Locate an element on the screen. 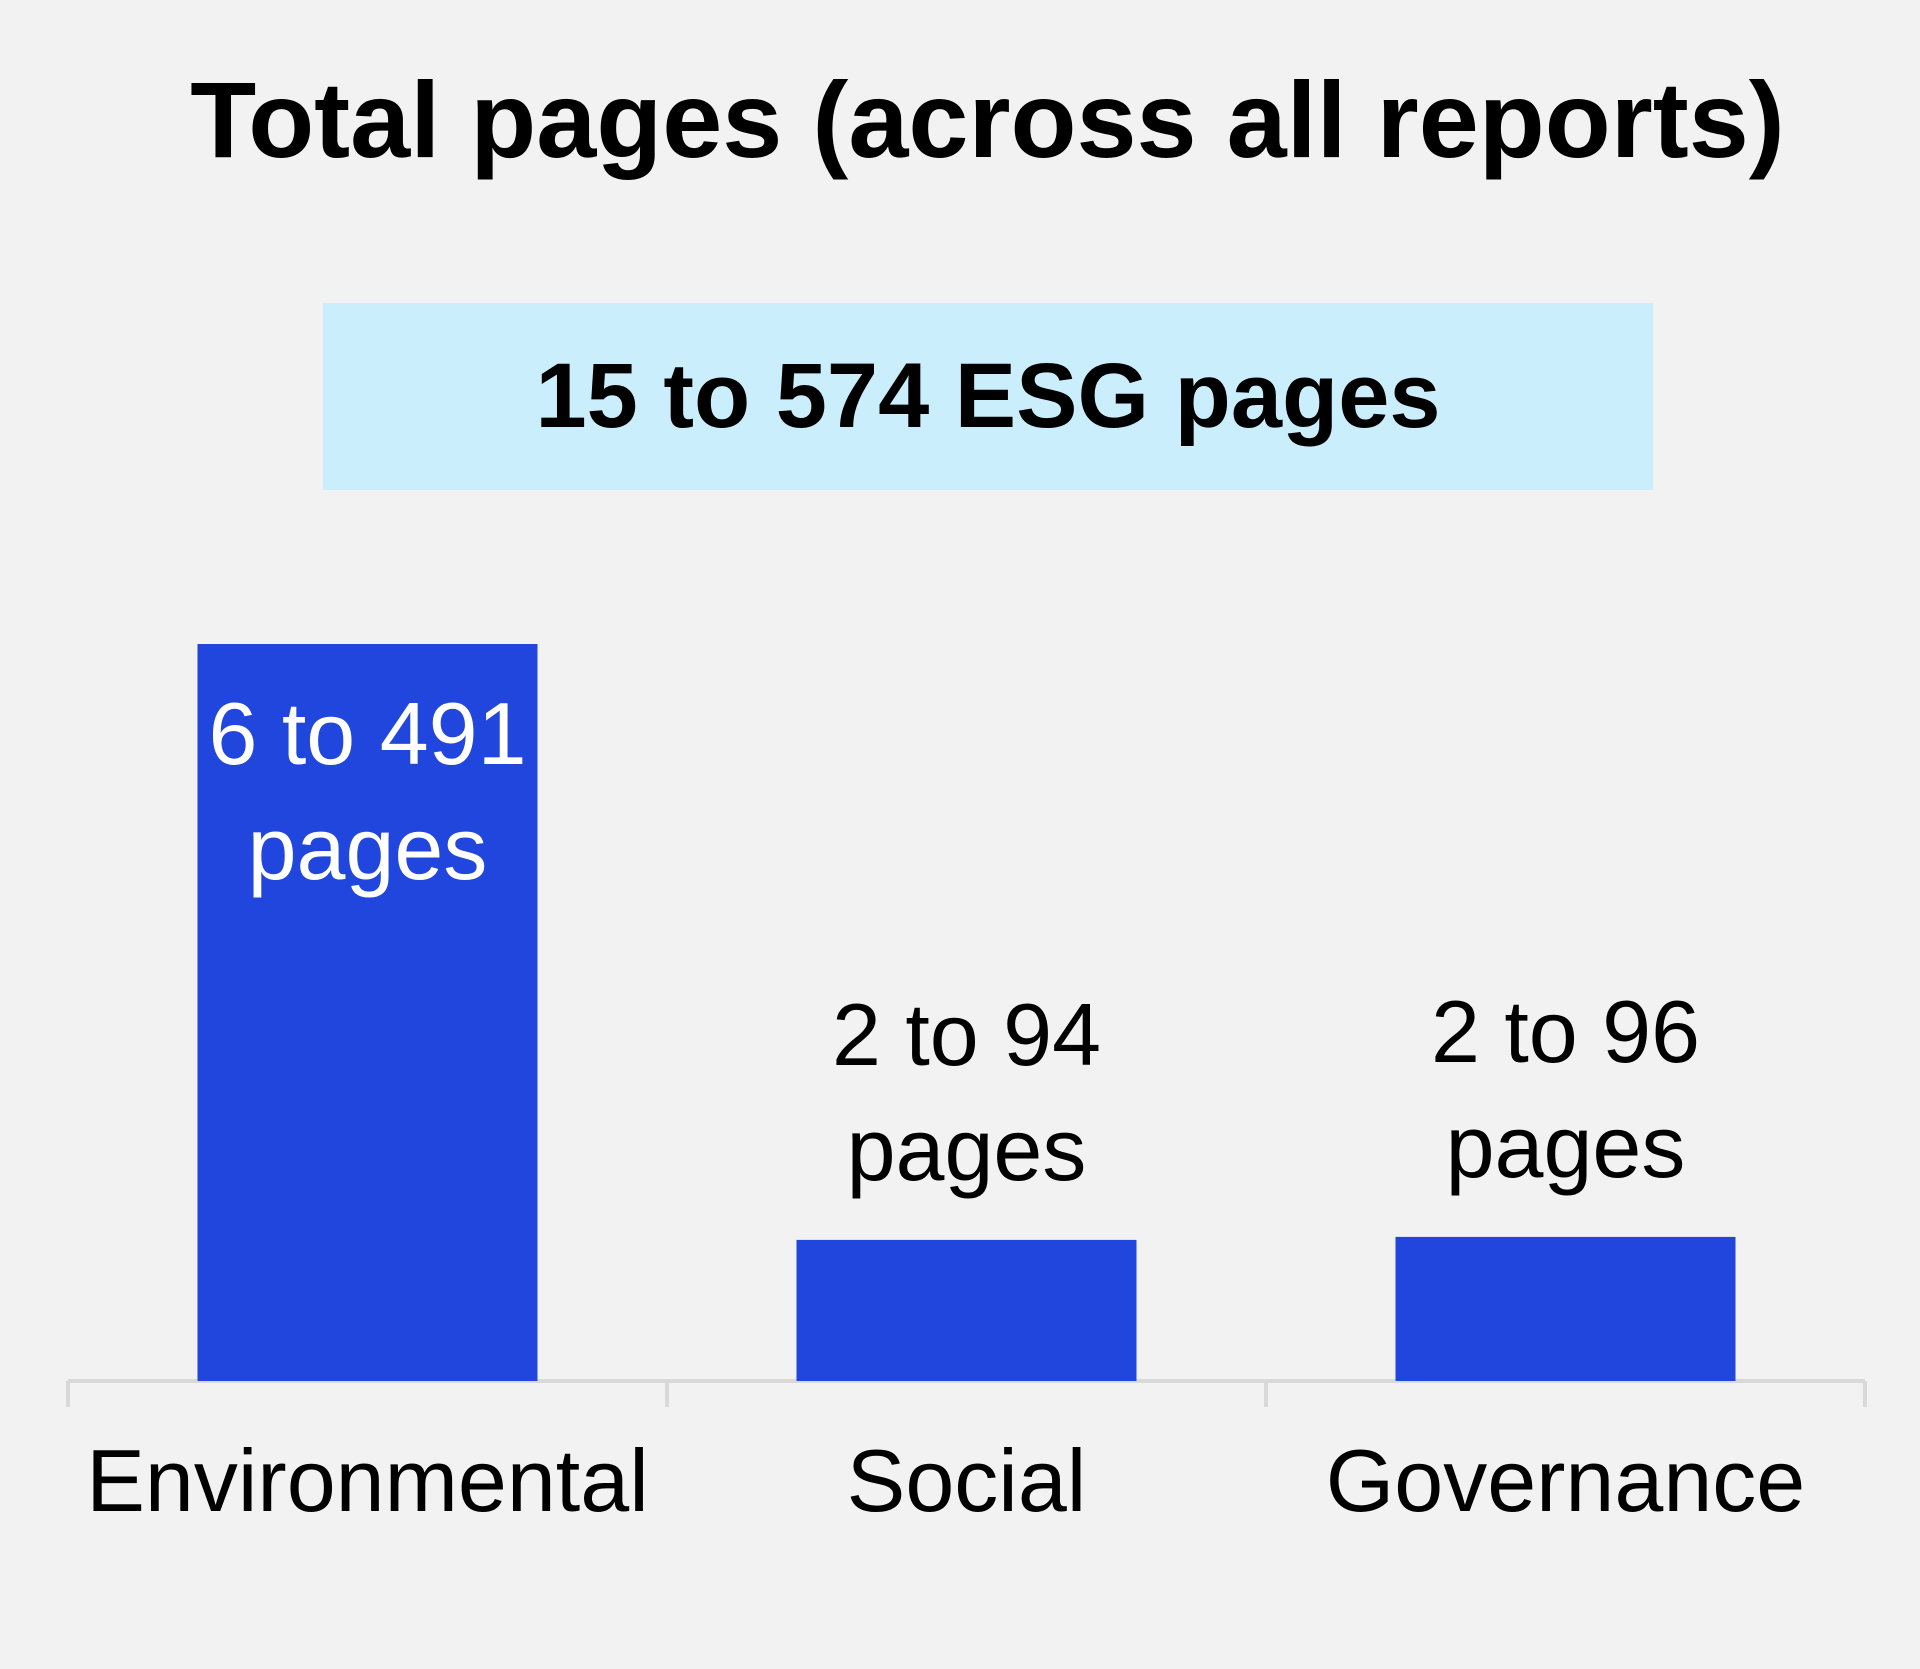  bar-social is located at coordinates (966, 1310).